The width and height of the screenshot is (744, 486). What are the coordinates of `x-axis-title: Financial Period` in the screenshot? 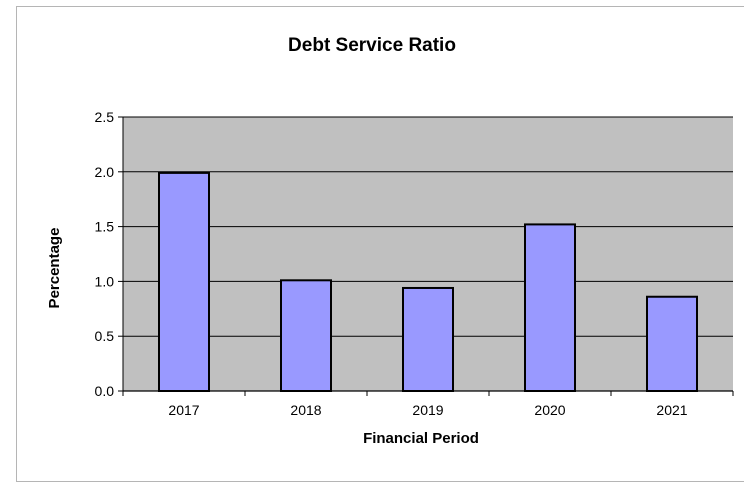 It's located at (421, 438).